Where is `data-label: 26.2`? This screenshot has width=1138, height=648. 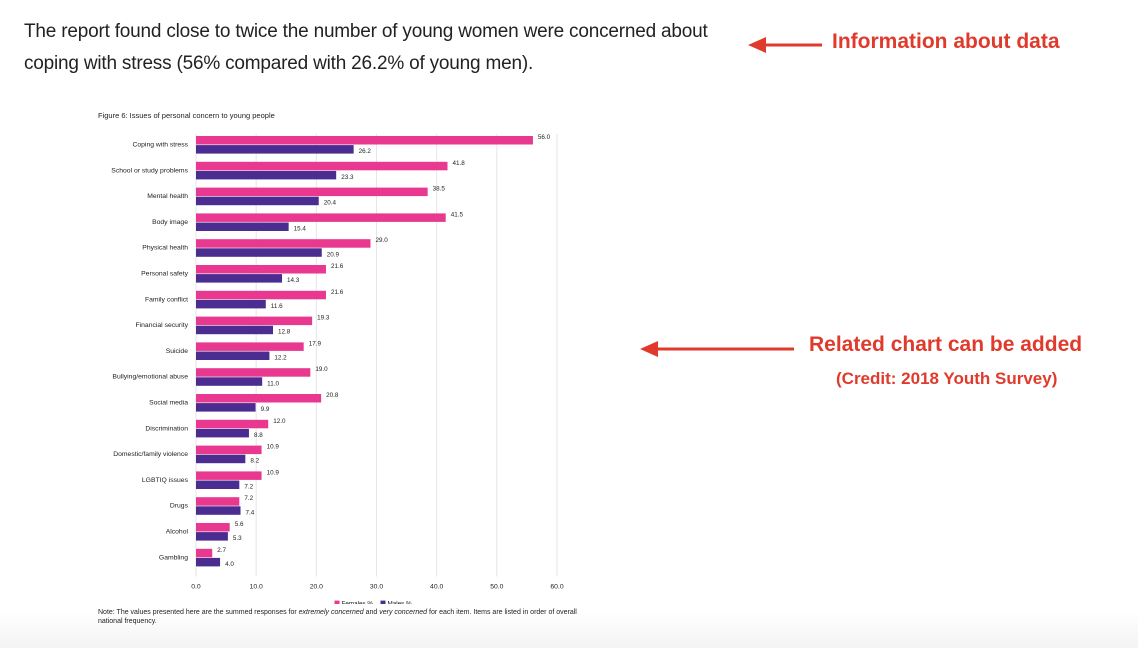
data-label: 26.2 is located at coordinates (365, 151).